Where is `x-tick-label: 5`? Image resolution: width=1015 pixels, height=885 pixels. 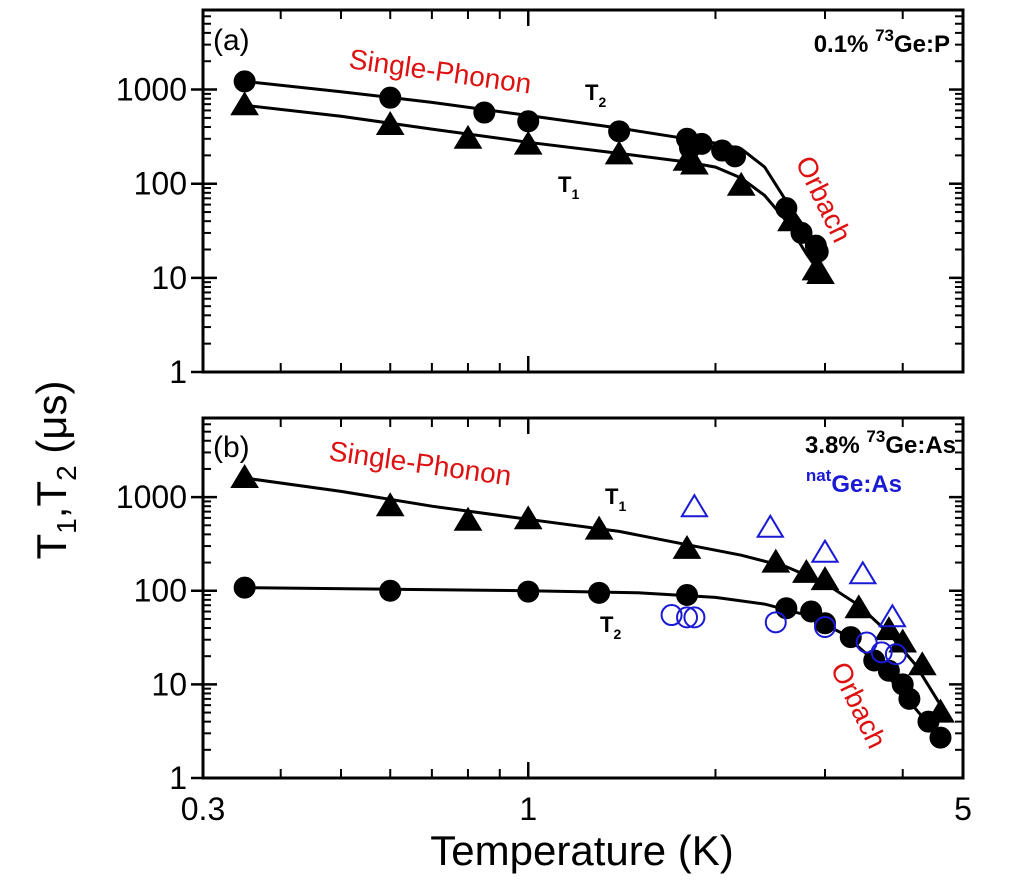
x-tick-label: 5 is located at coordinates (963, 809).